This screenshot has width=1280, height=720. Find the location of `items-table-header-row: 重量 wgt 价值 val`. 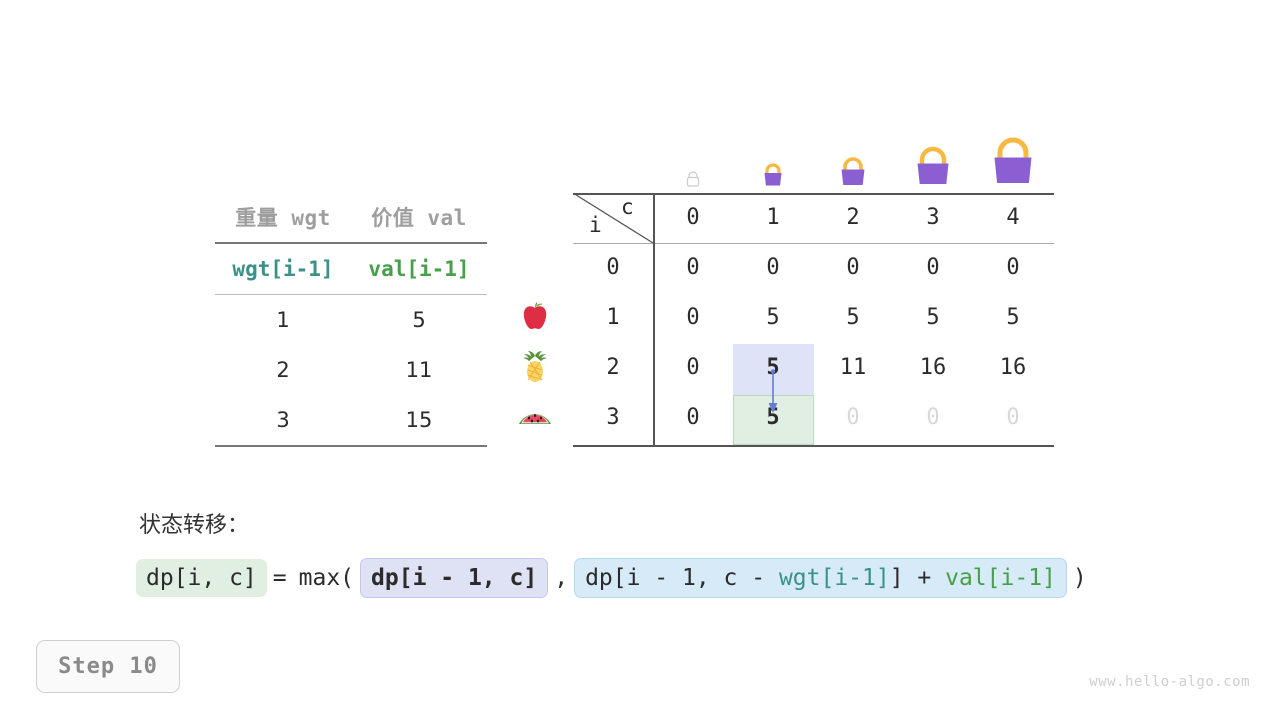

items-table-header-row: 重量 wgt 价值 val is located at coordinates (351, 218).